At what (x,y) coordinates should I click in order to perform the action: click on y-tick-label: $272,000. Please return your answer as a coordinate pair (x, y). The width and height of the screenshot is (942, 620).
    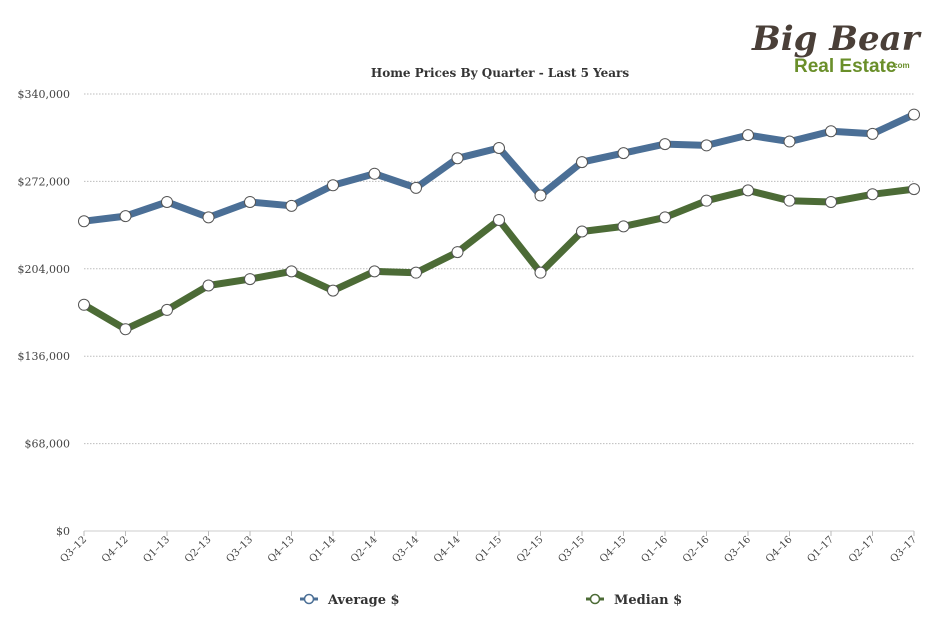
    Looking at the image, I should click on (44, 181).